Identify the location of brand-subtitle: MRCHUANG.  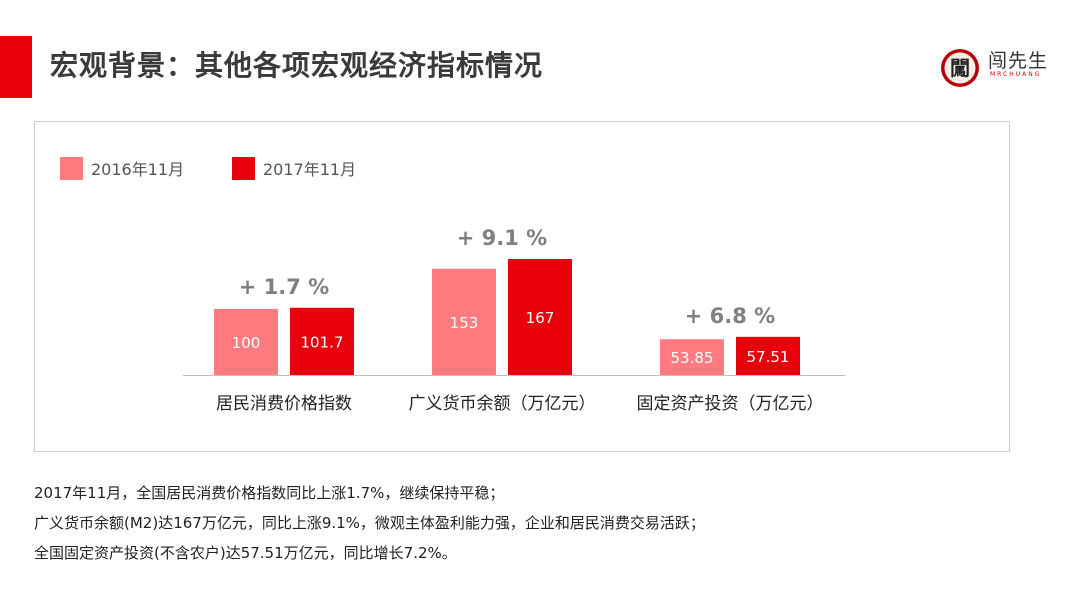
(1016, 74).